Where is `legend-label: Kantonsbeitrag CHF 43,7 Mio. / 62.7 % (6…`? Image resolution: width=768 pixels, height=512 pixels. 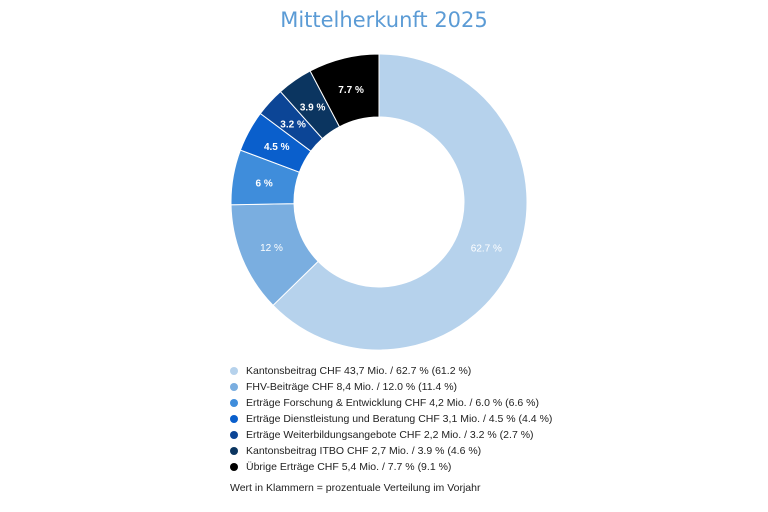
legend-label: Kantonsbeitrag CHF 43,7 Mio. / 62.7 % (6… is located at coordinates (359, 371).